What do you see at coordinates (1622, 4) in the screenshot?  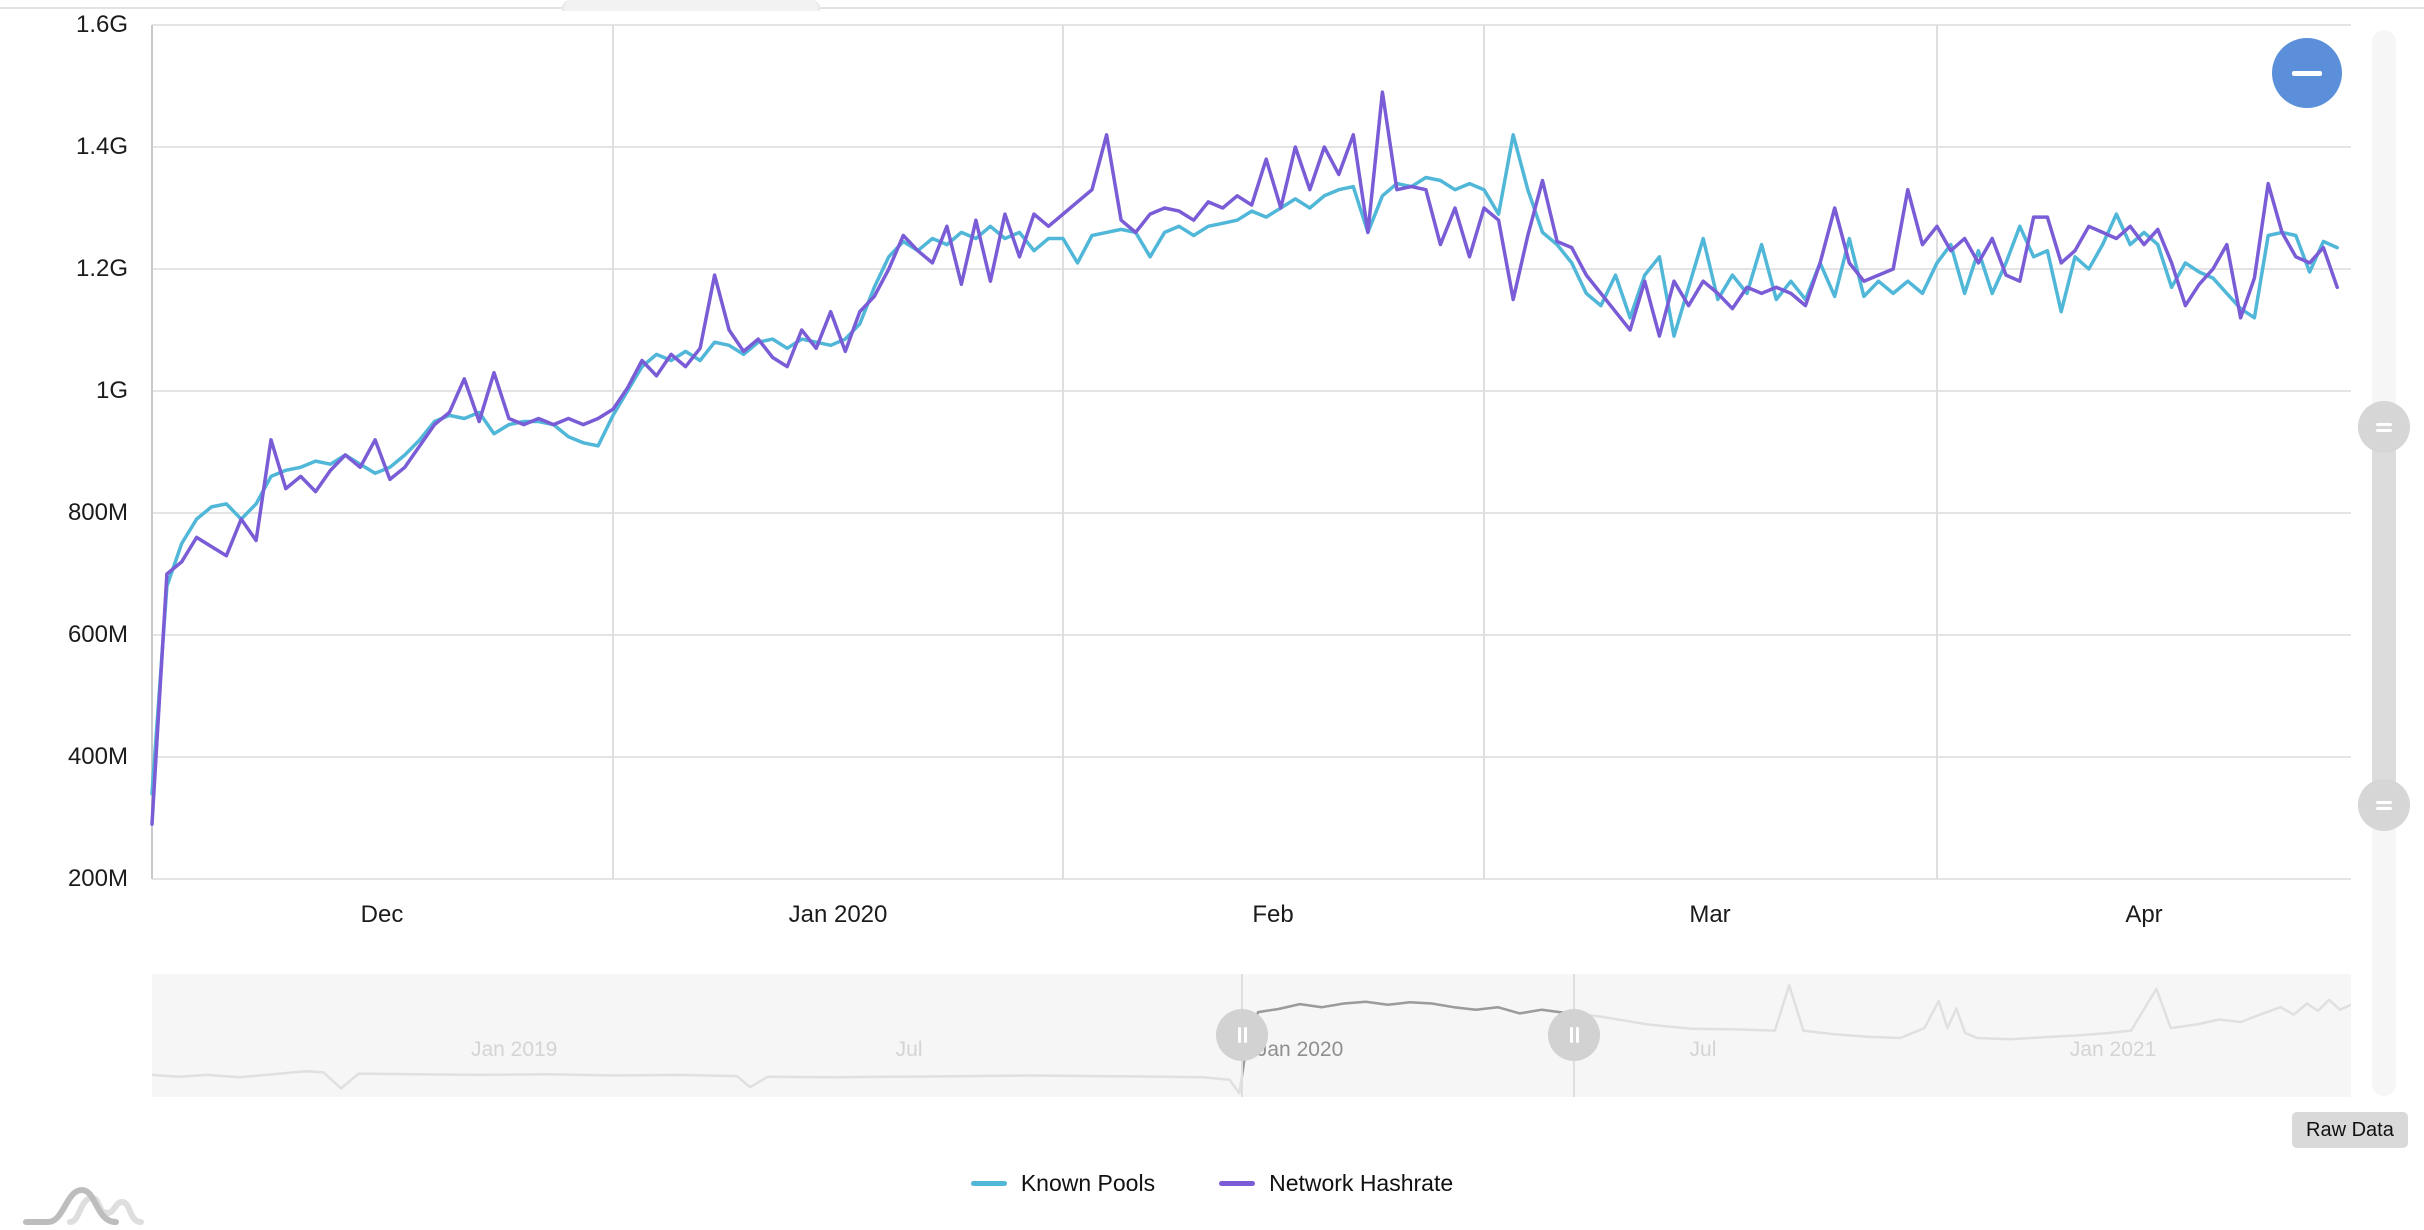 I see `tab-bar-right` at bounding box center [1622, 4].